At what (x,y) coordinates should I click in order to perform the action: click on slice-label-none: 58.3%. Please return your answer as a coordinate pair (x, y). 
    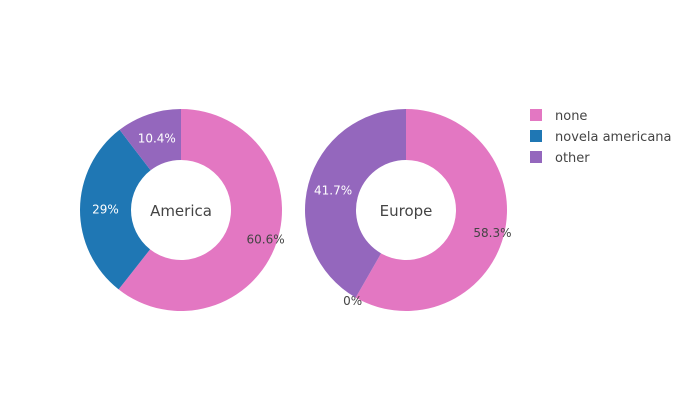
    Looking at the image, I should click on (492, 233).